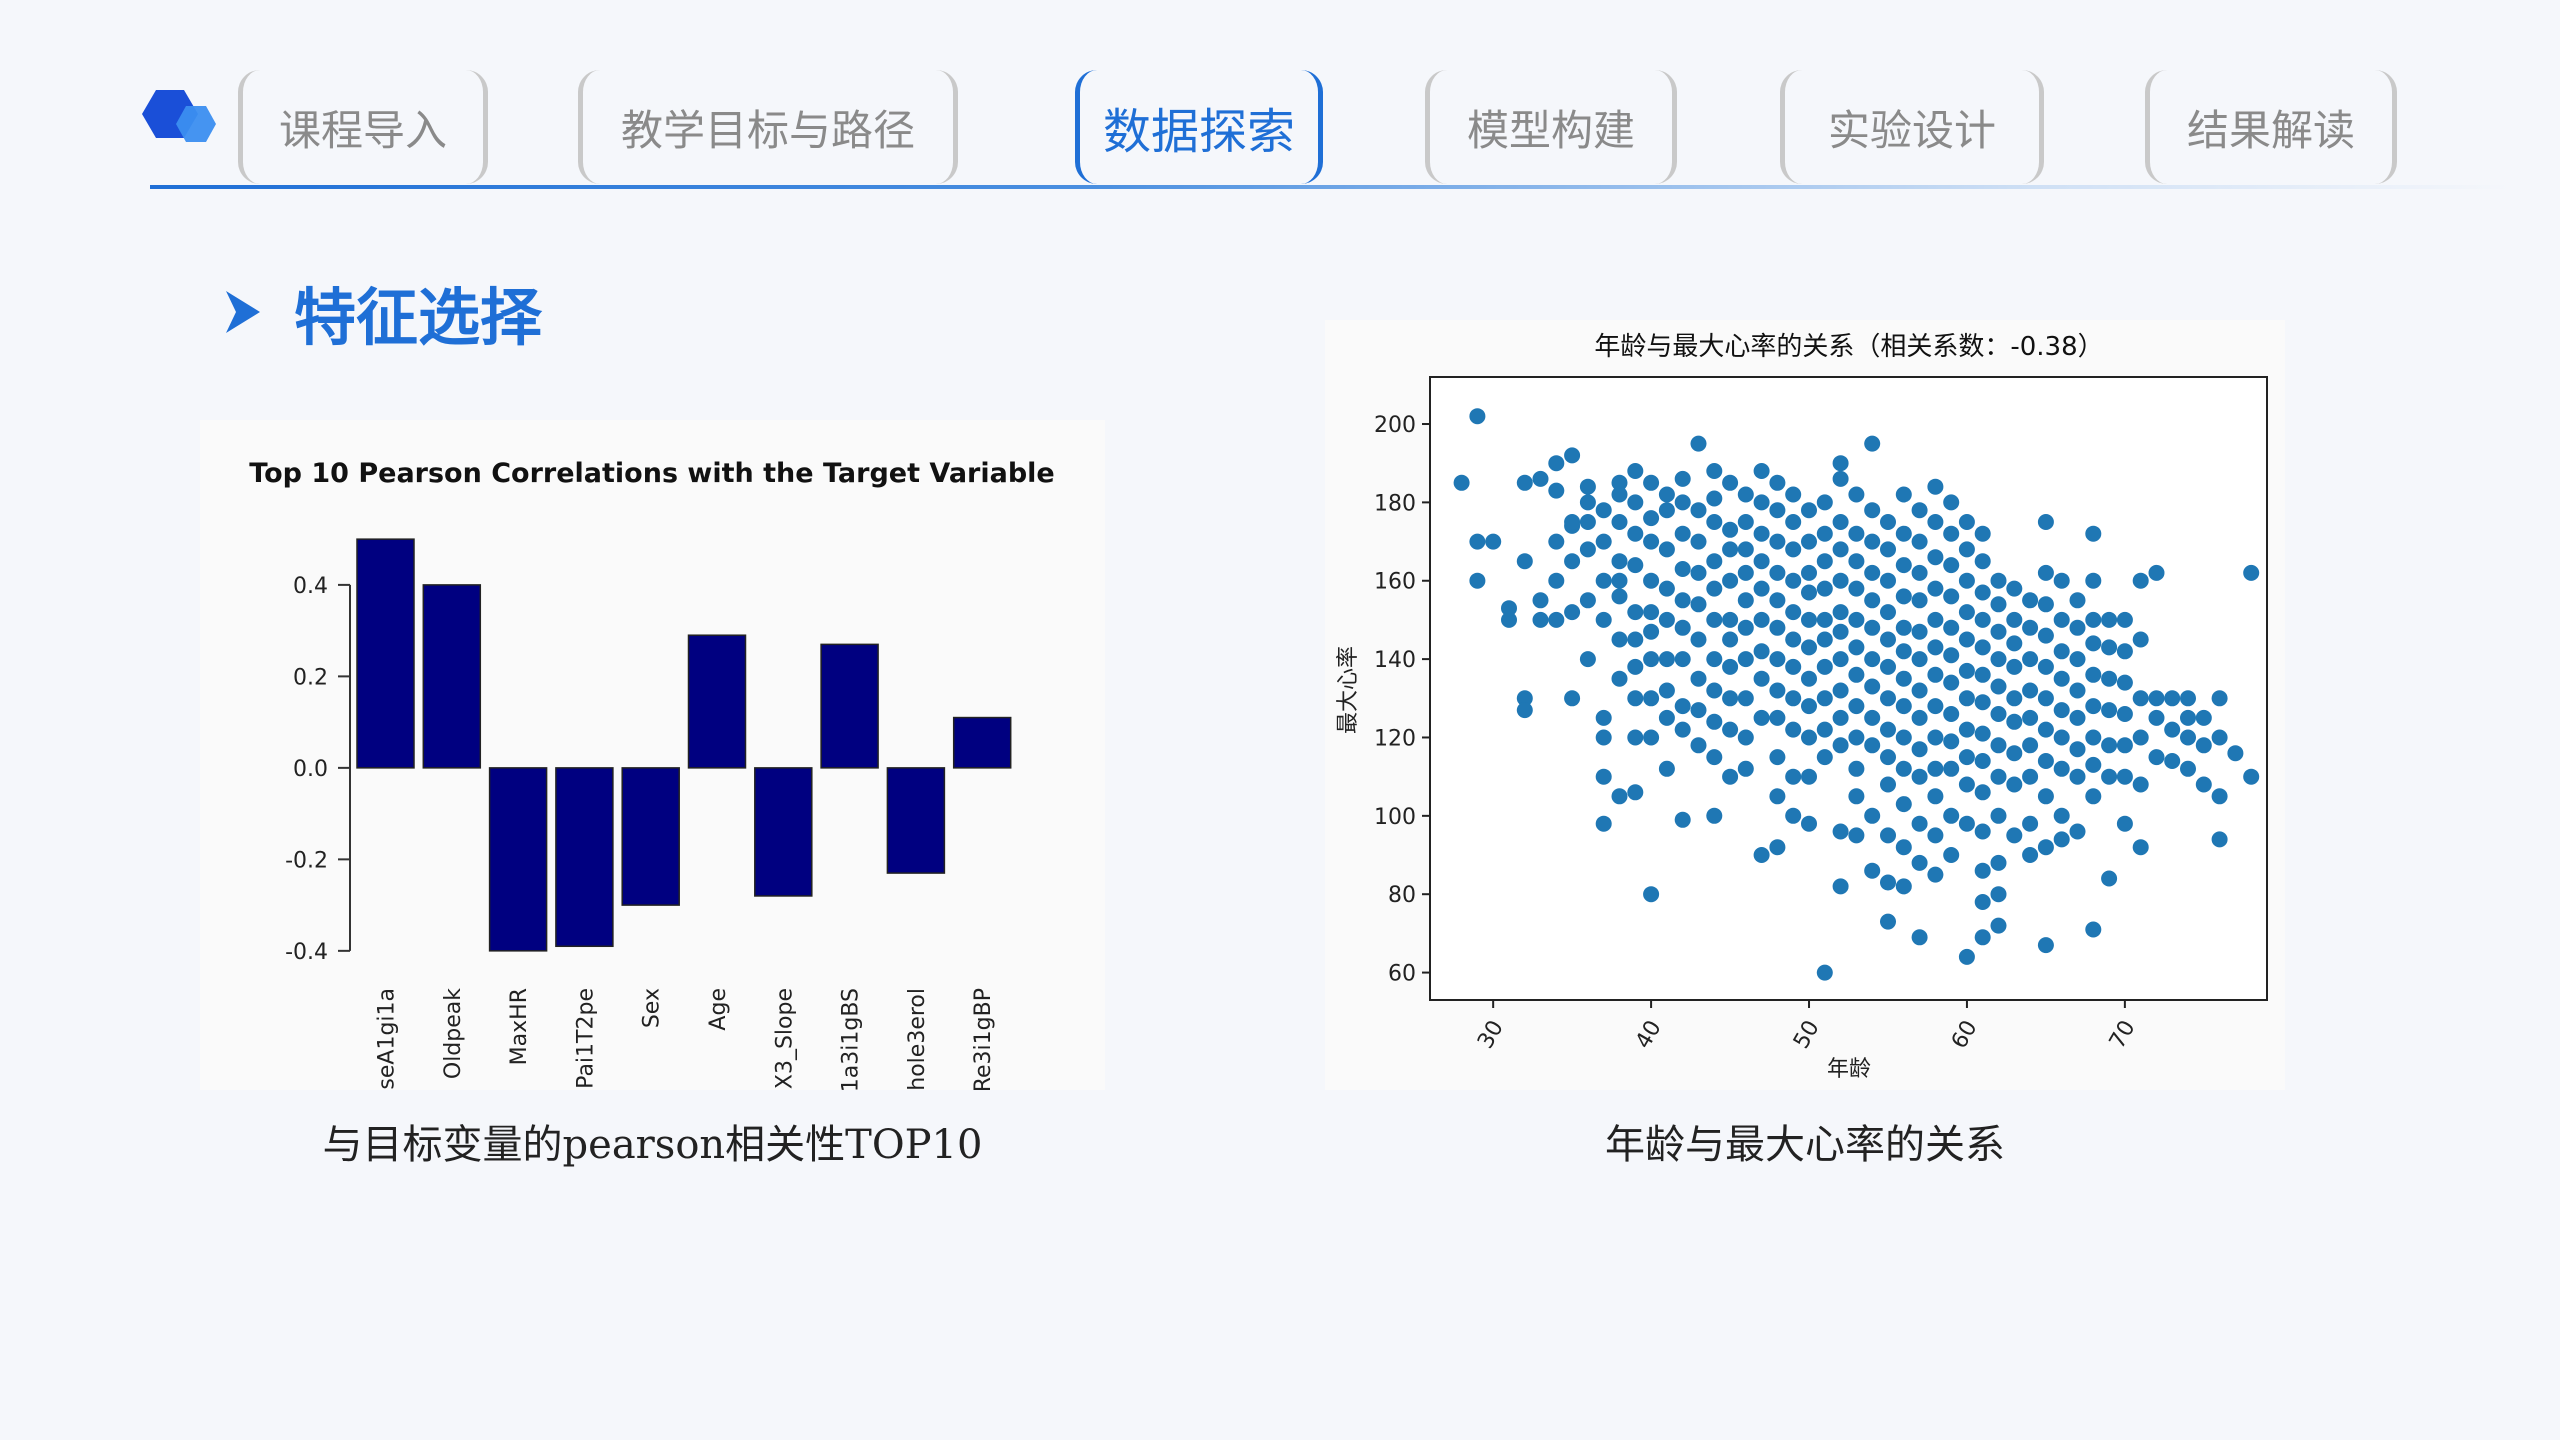 The image size is (2560, 1440). Describe the element at coordinates (1402, 974) in the screenshot. I see `scatter-y-tick-label: 60` at that location.